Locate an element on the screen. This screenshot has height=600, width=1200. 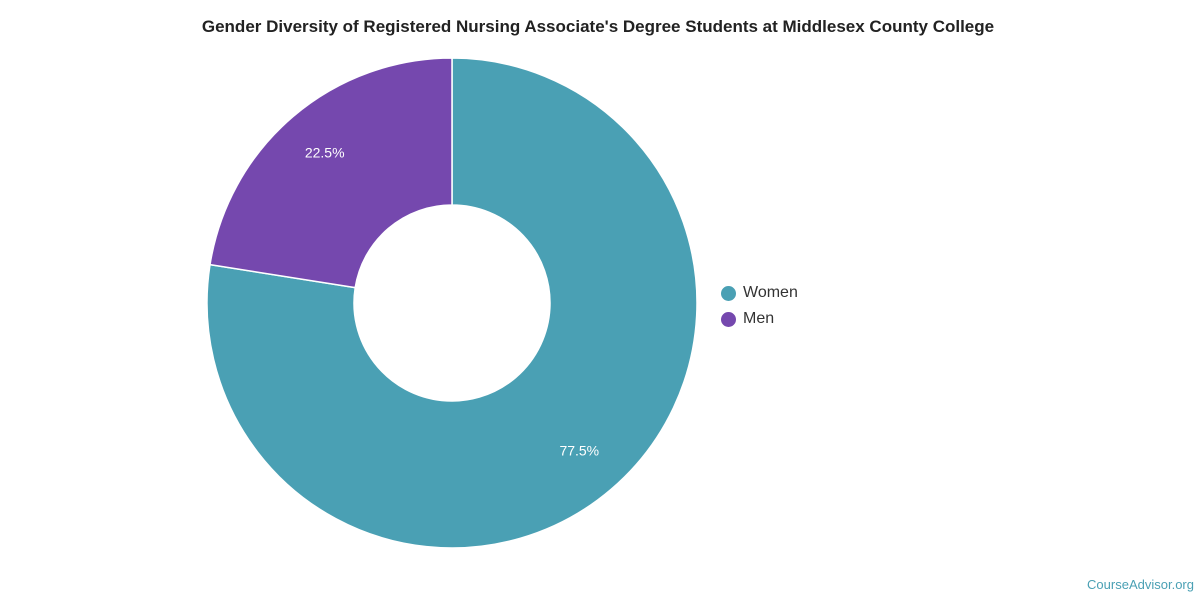
legend-swatch-women-icon is located at coordinates (728, 293).